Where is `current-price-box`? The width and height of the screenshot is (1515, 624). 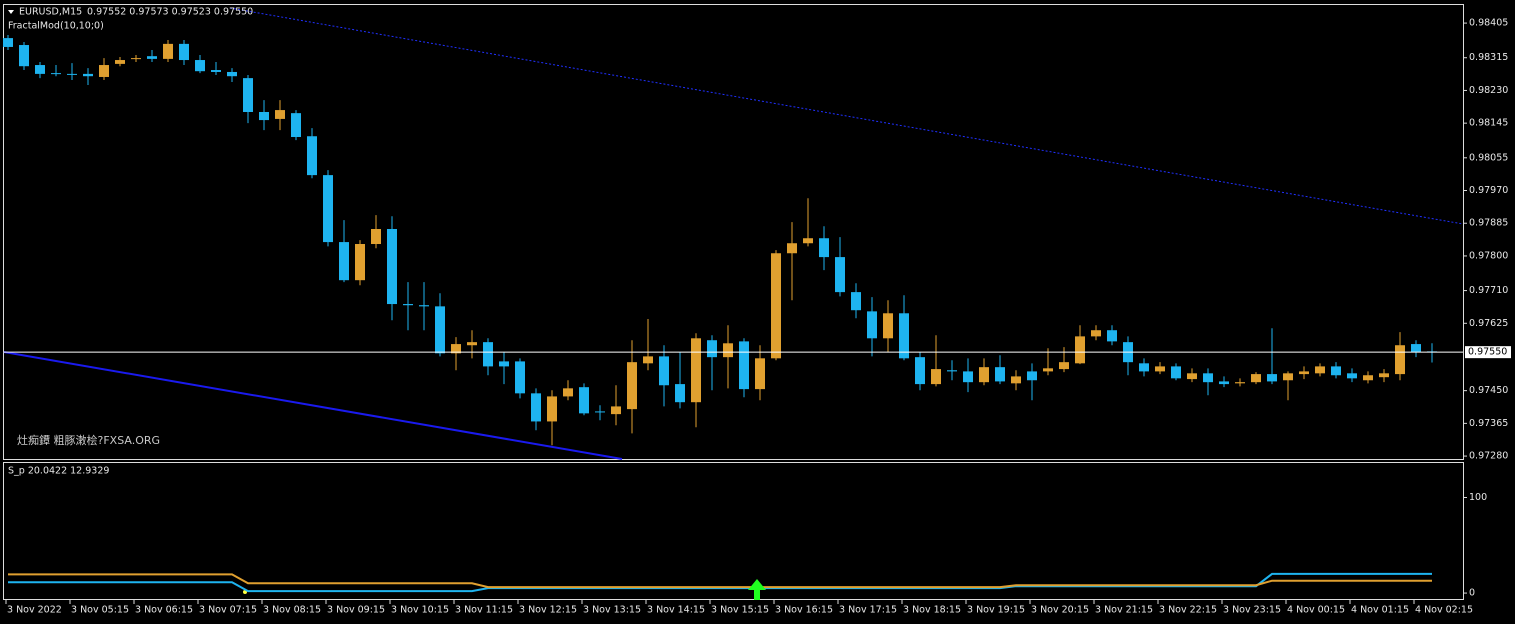 current-price-box is located at coordinates (1488, 352).